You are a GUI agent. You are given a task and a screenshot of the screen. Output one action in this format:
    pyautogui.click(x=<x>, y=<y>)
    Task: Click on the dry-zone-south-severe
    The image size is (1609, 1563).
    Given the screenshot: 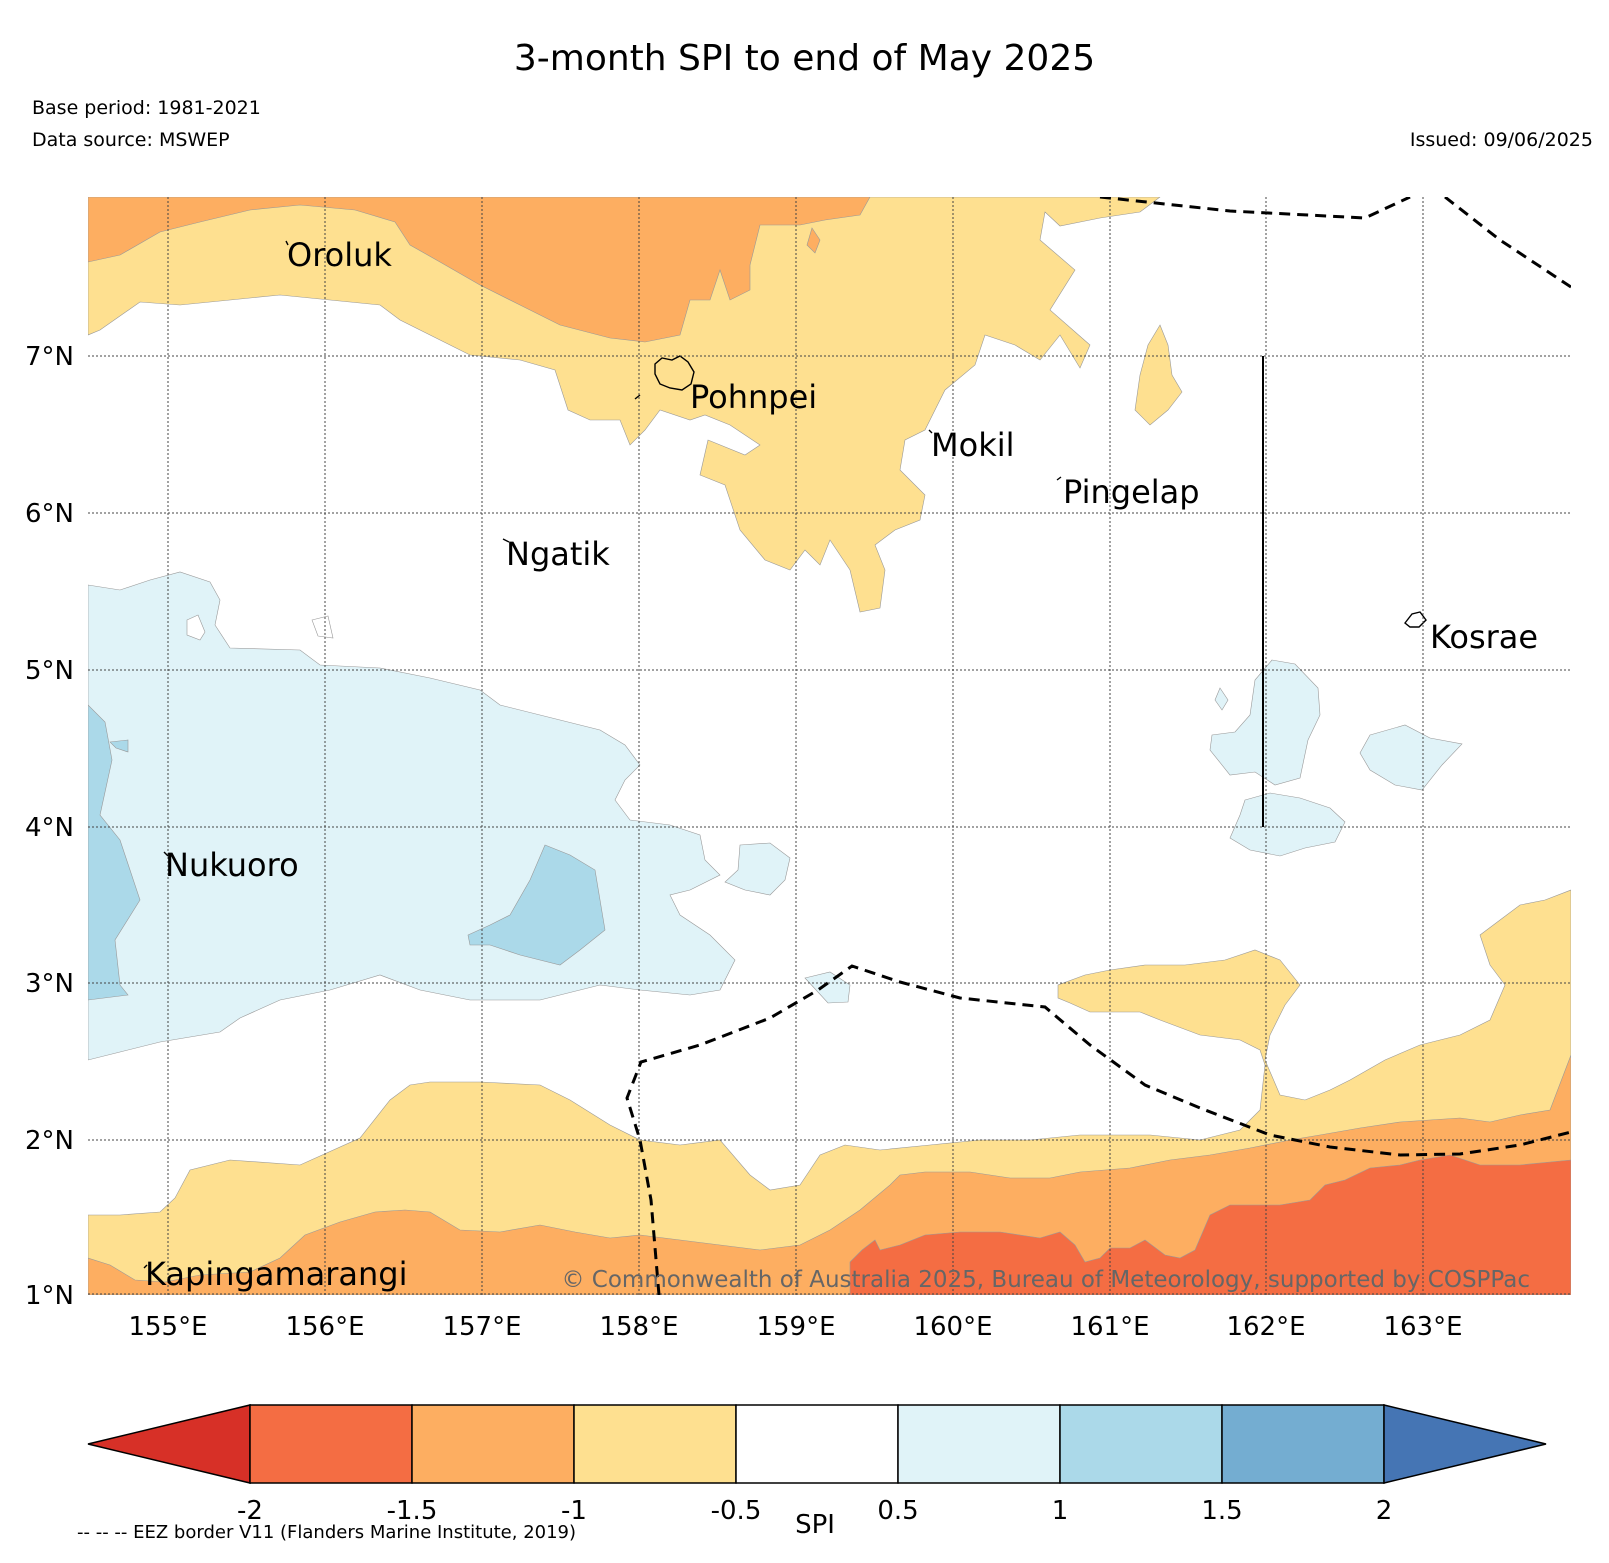 What is the action you would take?
    pyautogui.click(x=1210, y=1224)
    